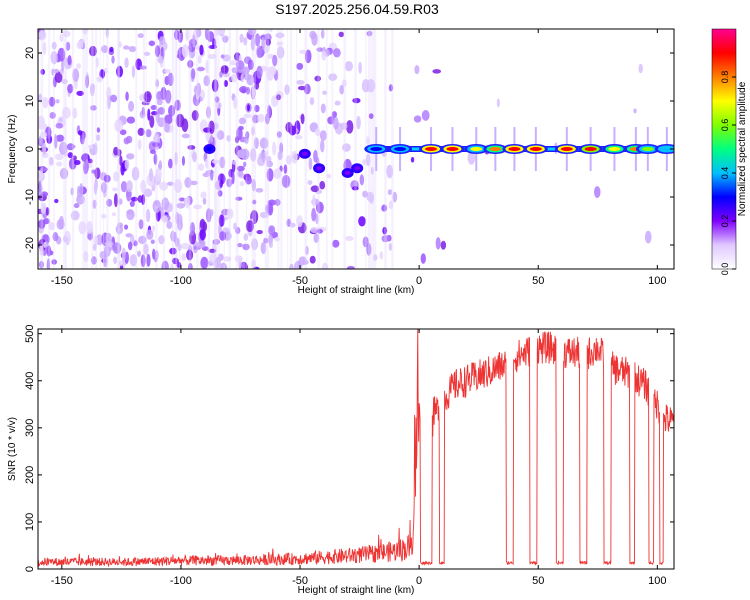 The width and height of the screenshot is (750, 600). What do you see at coordinates (538, 581) in the screenshot?
I see `x-tick-label: 50` at bounding box center [538, 581].